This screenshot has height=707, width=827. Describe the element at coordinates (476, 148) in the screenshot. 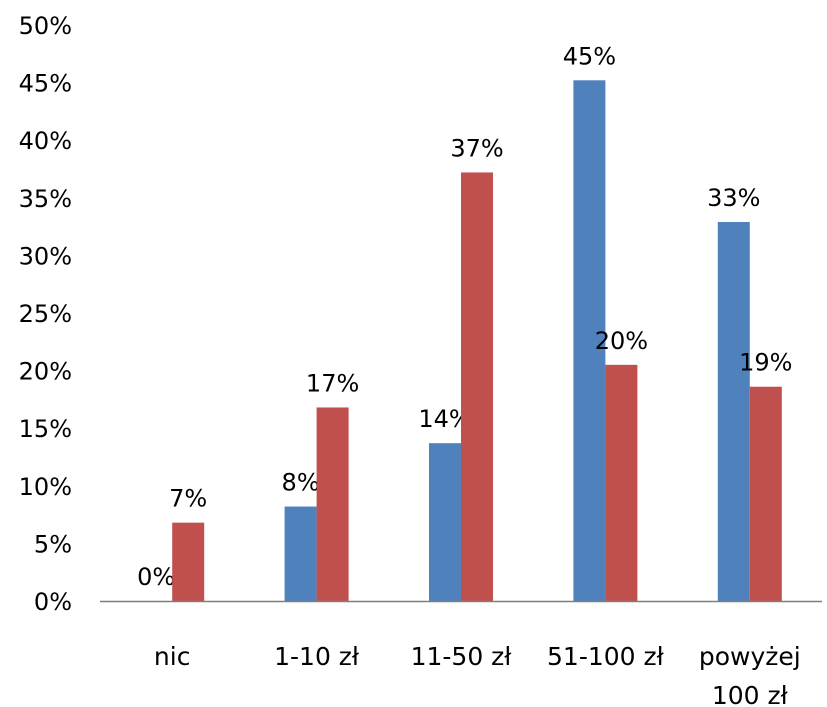

I see `data-label: 37%` at that location.